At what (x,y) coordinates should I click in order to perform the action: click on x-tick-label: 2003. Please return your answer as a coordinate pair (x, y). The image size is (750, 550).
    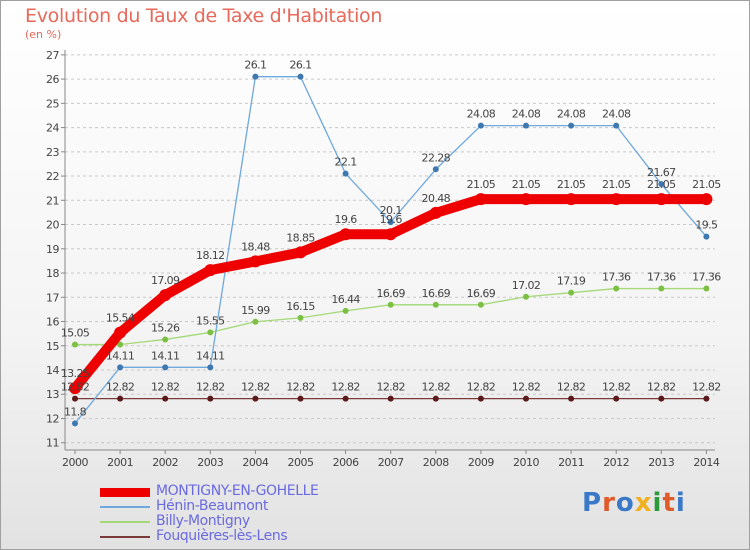
    Looking at the image, I should click on (210, 462).